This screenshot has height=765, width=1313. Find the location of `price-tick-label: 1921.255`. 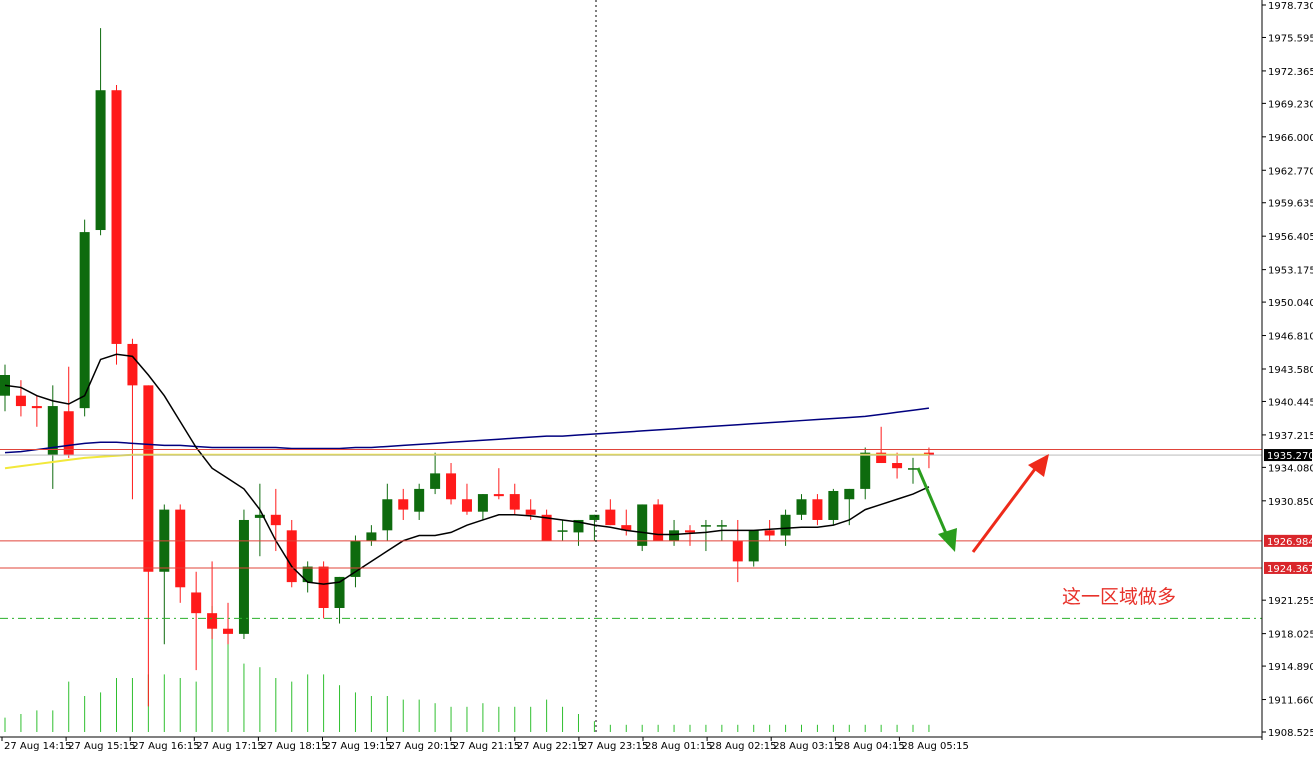

price-tick-label: 1921.255 is located at coordinates (1290, 601).